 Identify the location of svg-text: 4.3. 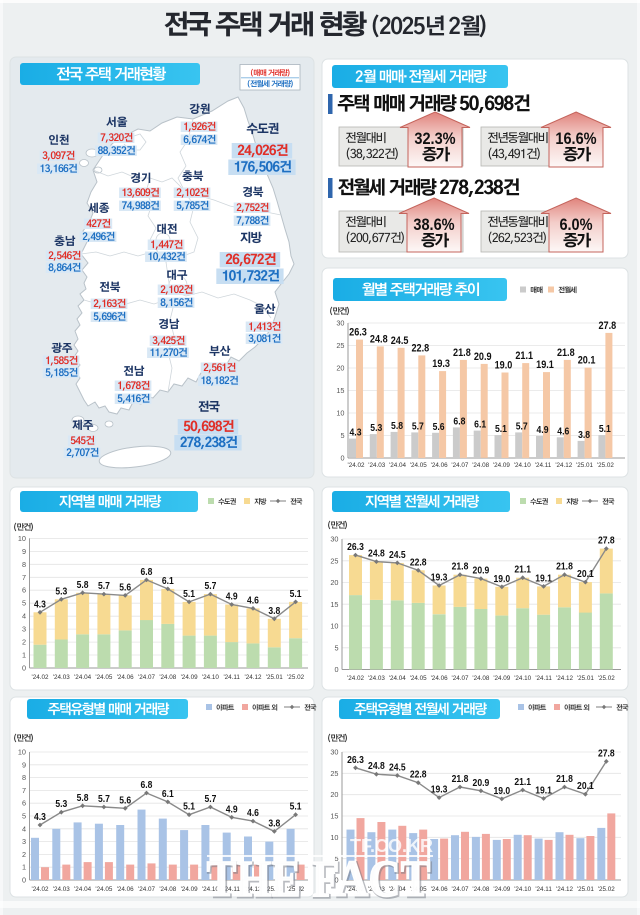
(40, 817).